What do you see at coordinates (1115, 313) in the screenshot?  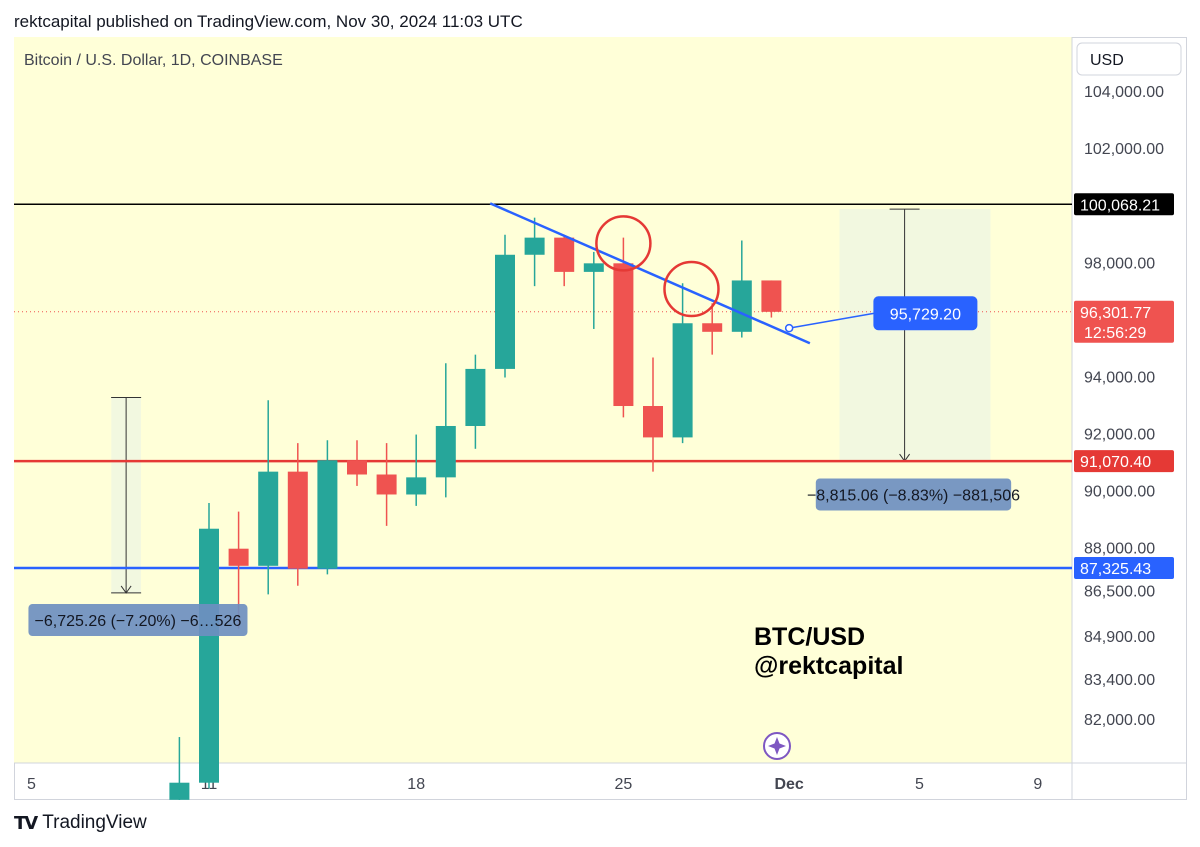 I see `last-price-label: 96,301.77` at bounding box center [1115, 313].